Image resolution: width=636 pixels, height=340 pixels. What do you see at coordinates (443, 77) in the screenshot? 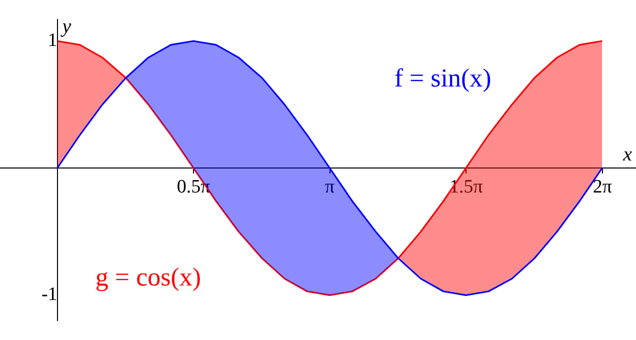
I see `text: f = sin(x)` at bounding box center [443, 77].